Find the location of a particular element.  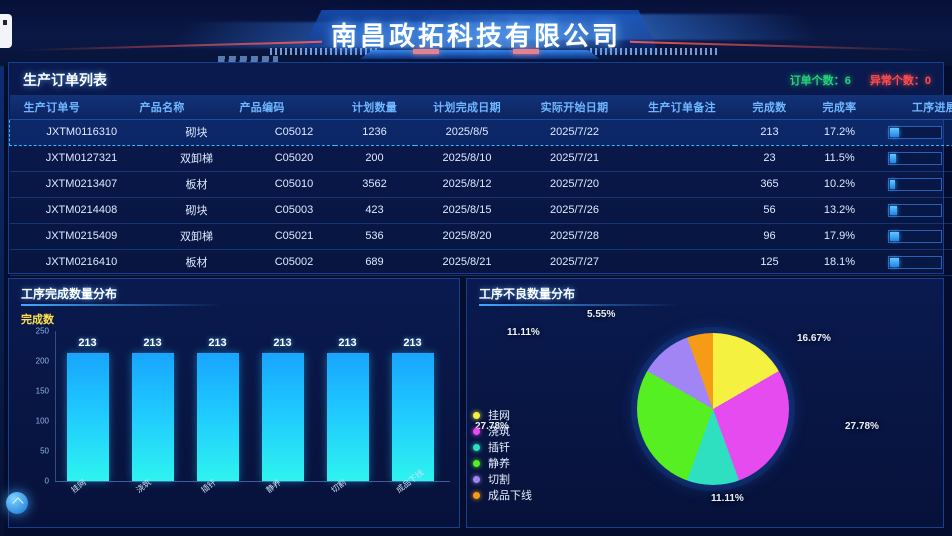

y-axis-tick: 200 is located at coordinates (42, 361).